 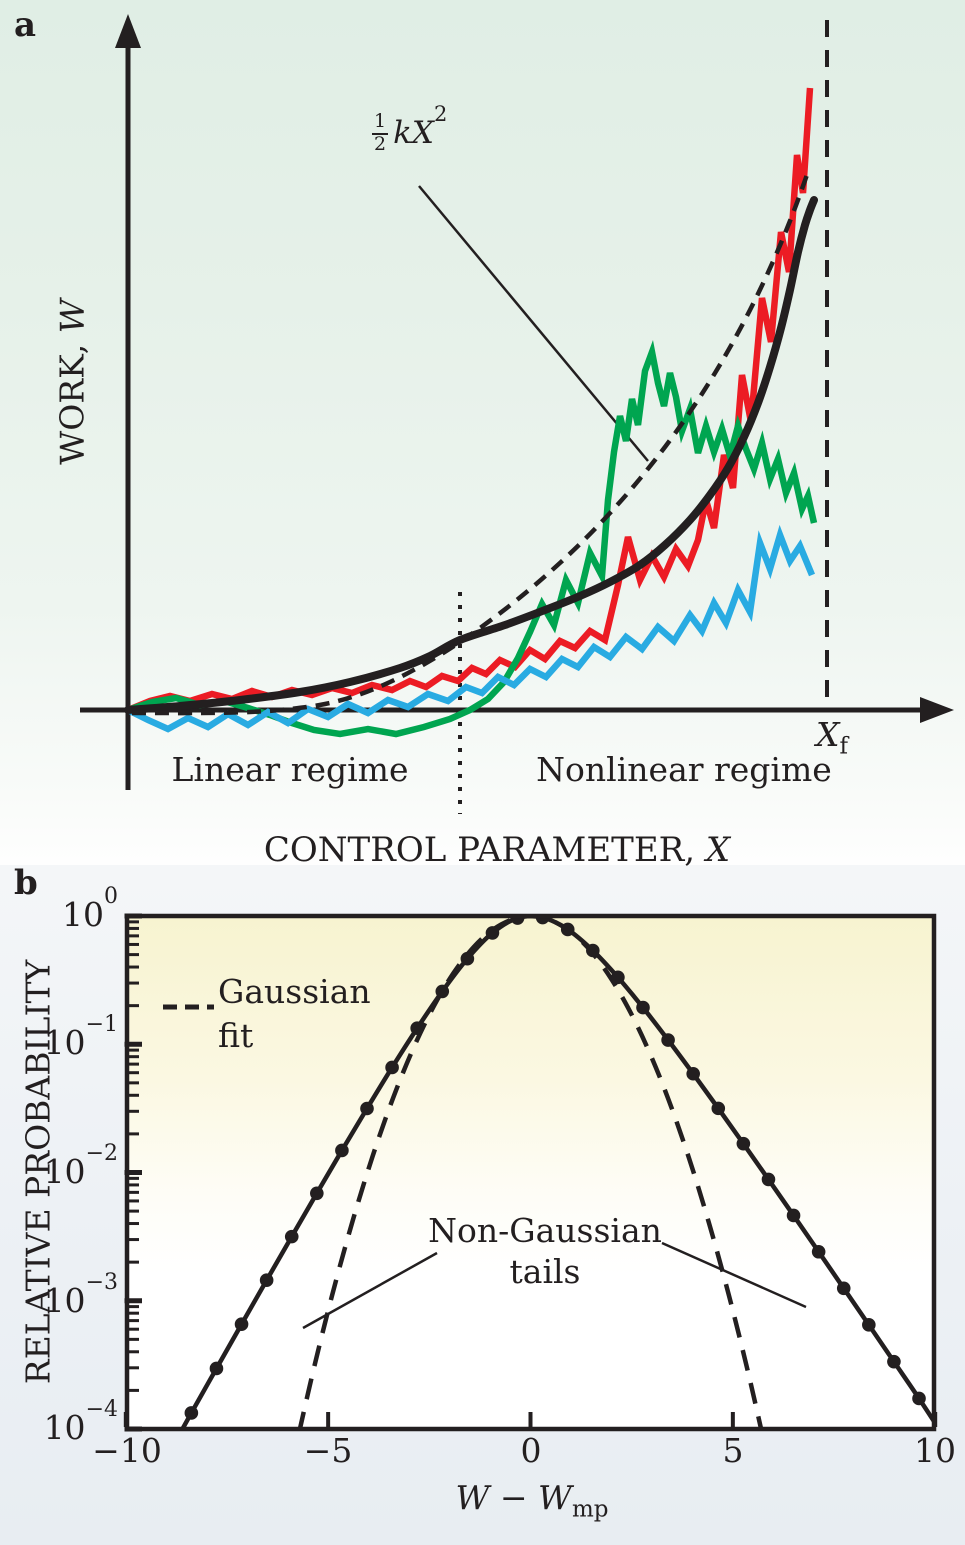 I want to click on annotation-pointer-right, so click(x=734, y=1275).